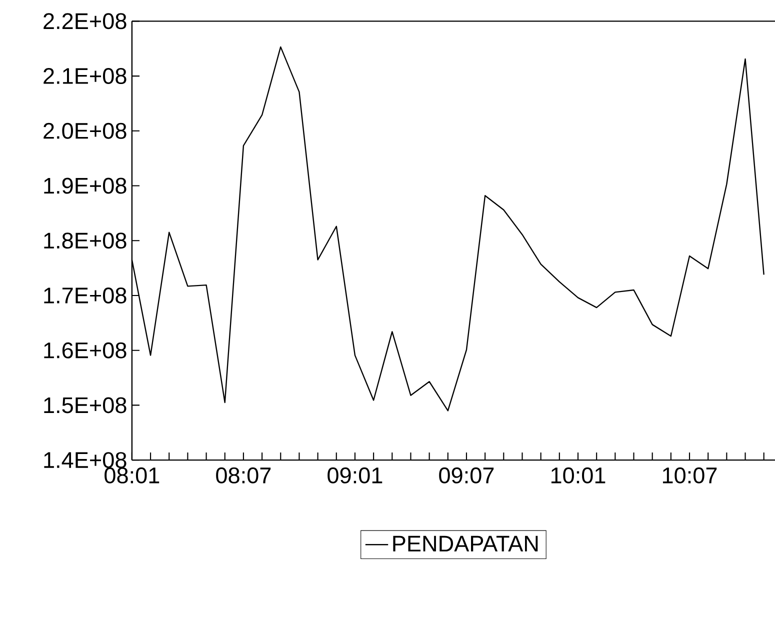 The width and height of the screenshot is (775, 625). Describe the element at coordinates (466, 475) in the screenshot. I see `x-tick-label: 09:07` at that location.